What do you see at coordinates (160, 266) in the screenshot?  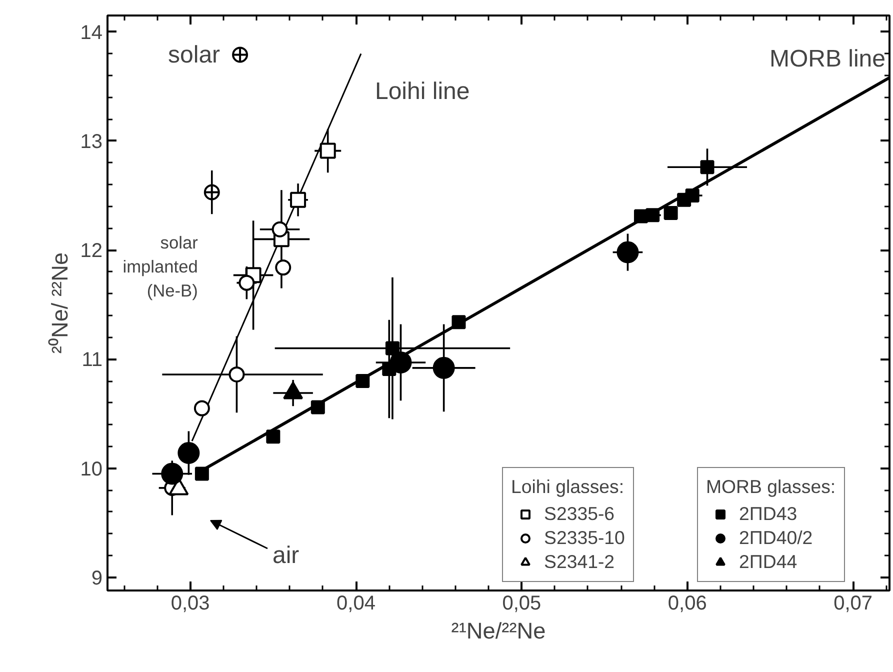 I see `annotation: solar implanted (Ne-B)` at bounding box center [160, 266].